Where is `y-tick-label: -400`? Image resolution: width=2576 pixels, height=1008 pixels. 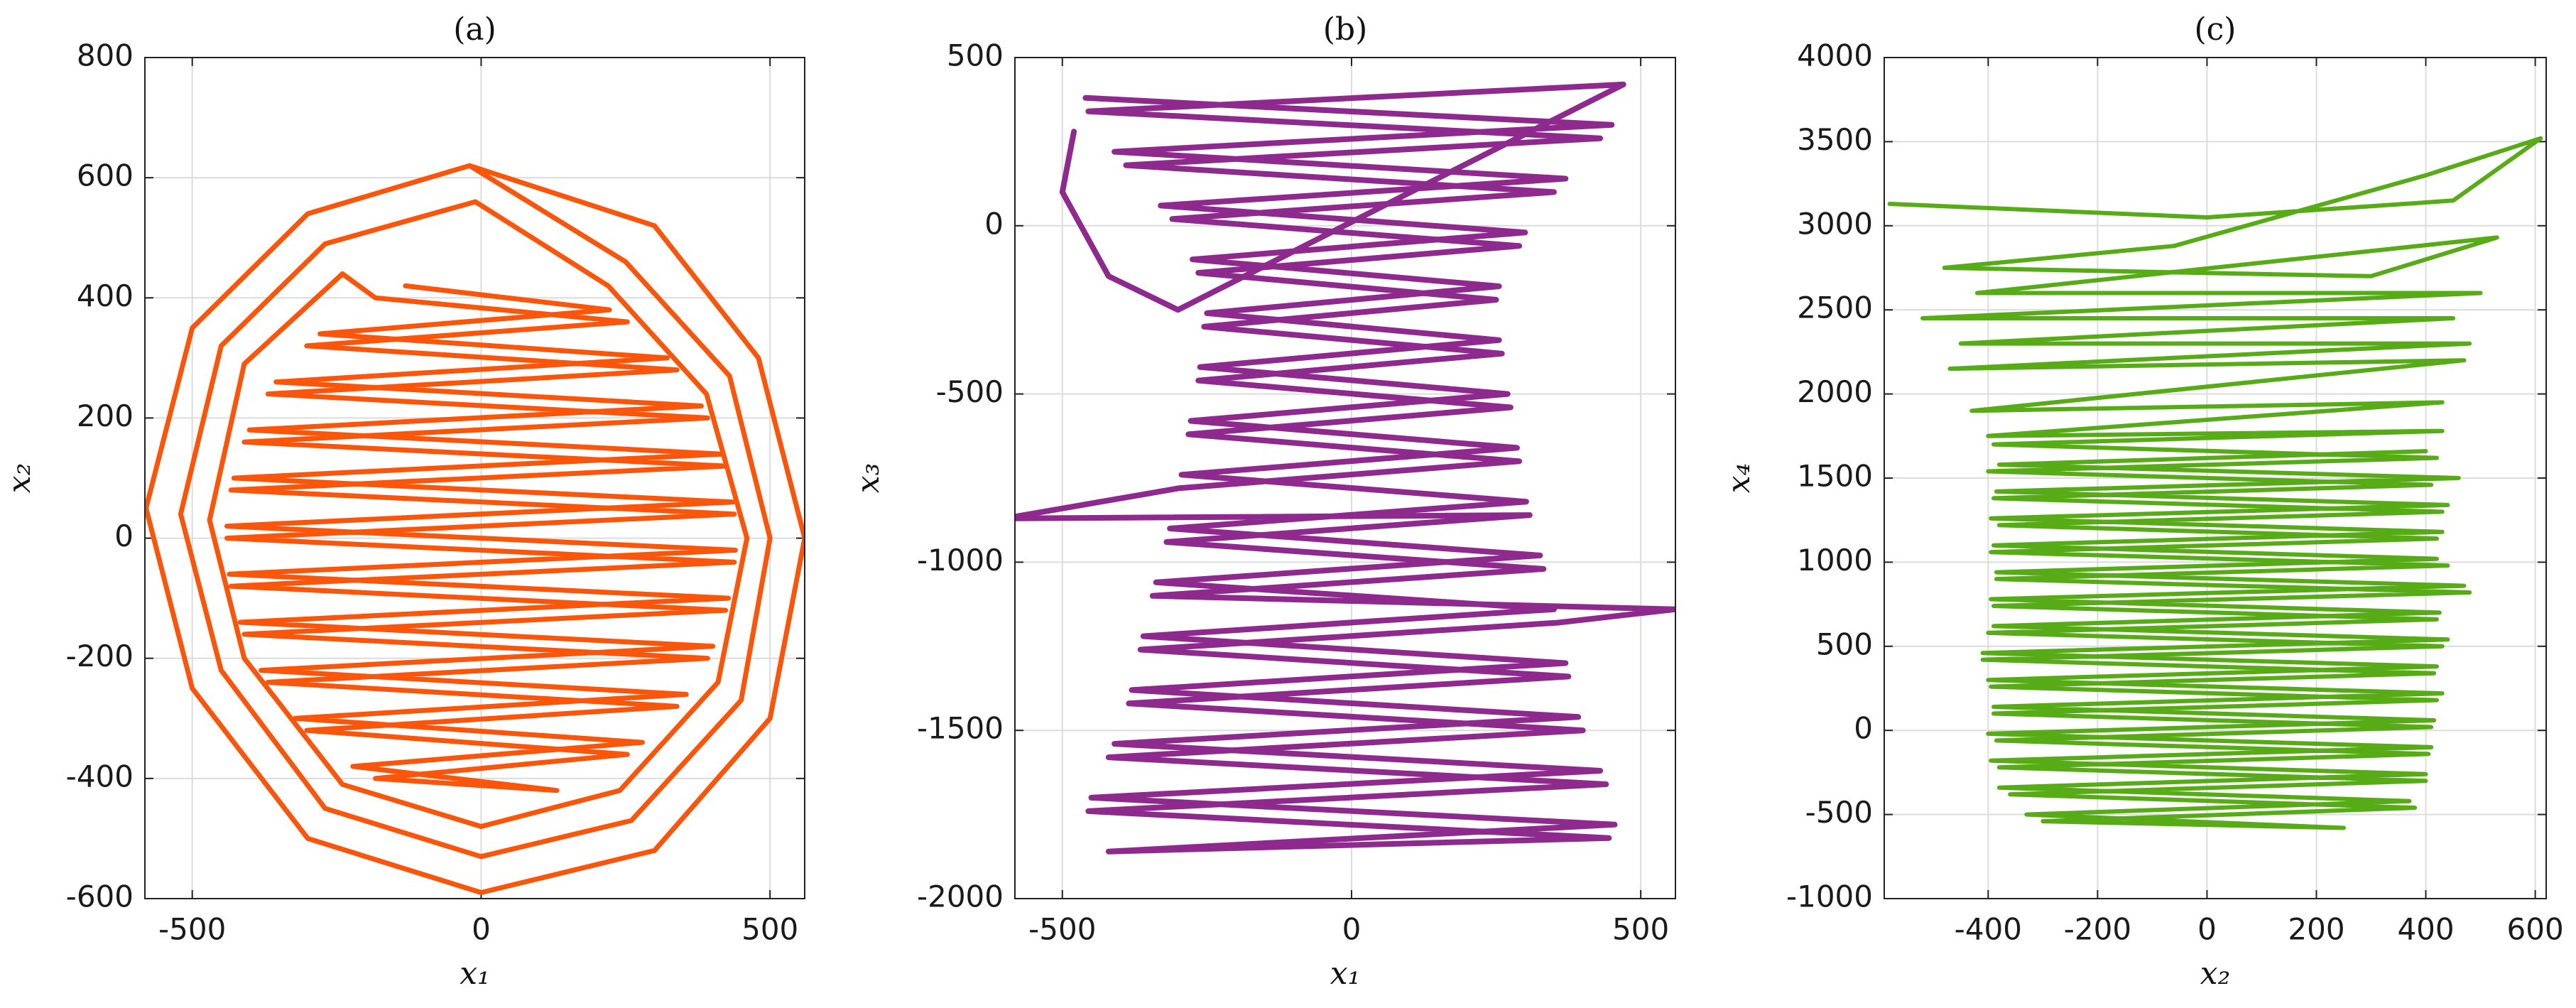
y-tick-label: -400 is located at coordinates (100, 776).